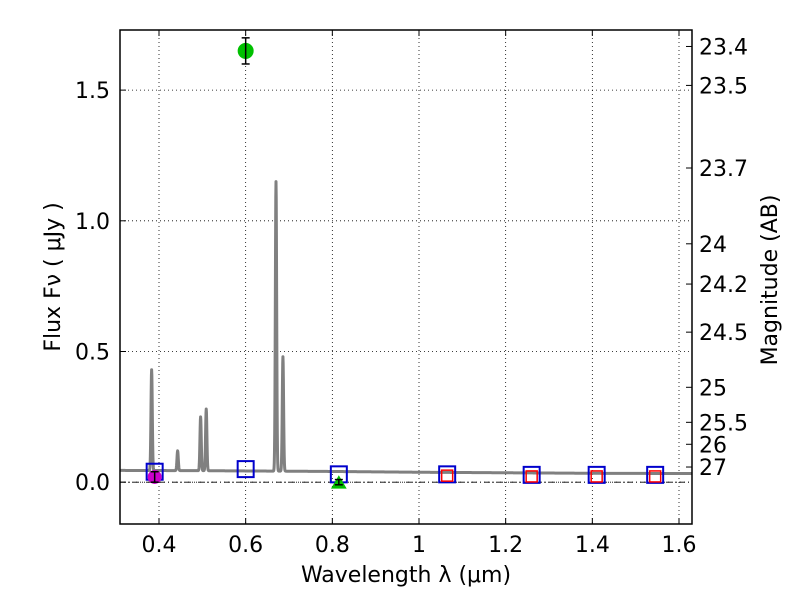  I want to click on x-tick-label: 1.4, so click(592, 545).